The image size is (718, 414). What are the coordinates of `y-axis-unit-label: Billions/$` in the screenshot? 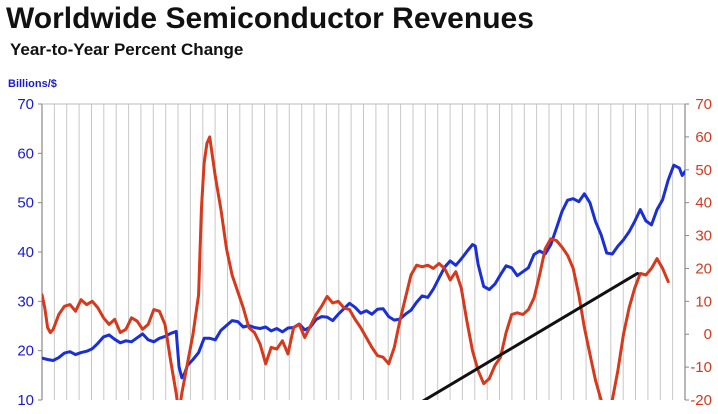 It's located at (32, 84).